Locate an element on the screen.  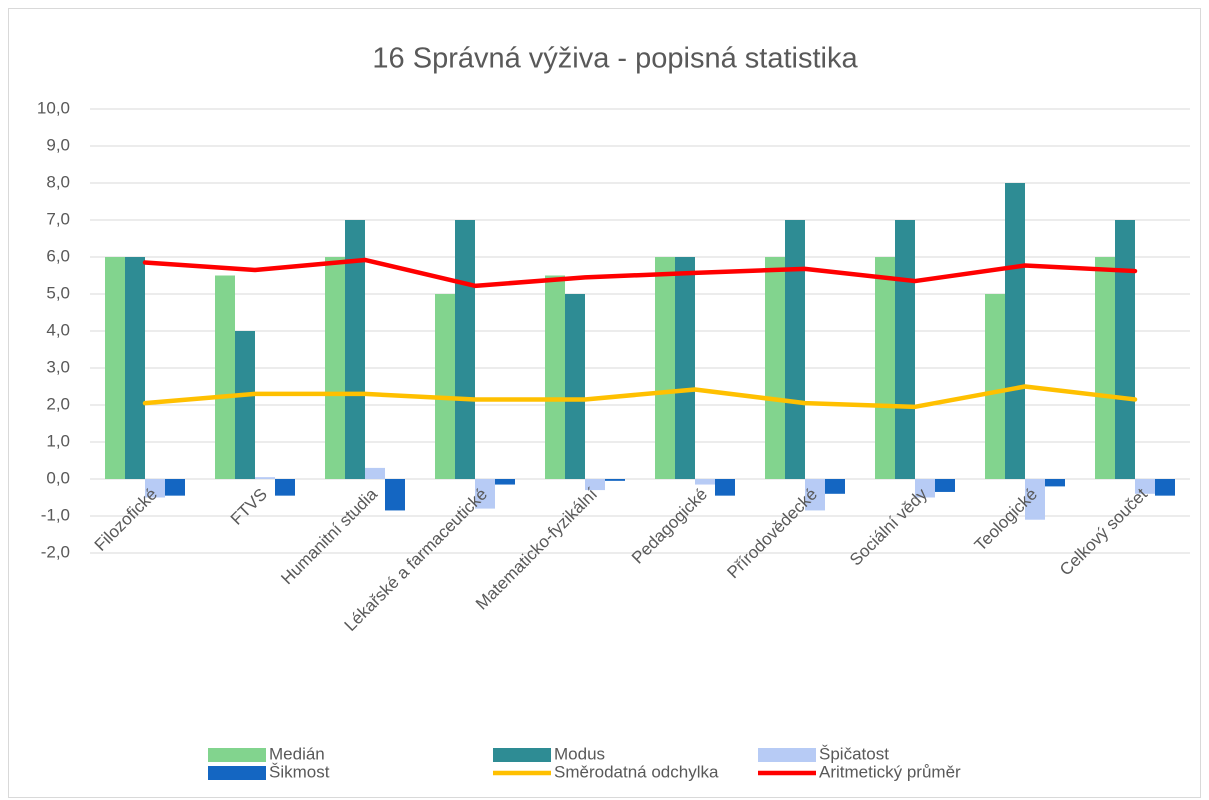
y-tick-label: 0,0 is located at coordinates (58, 477).